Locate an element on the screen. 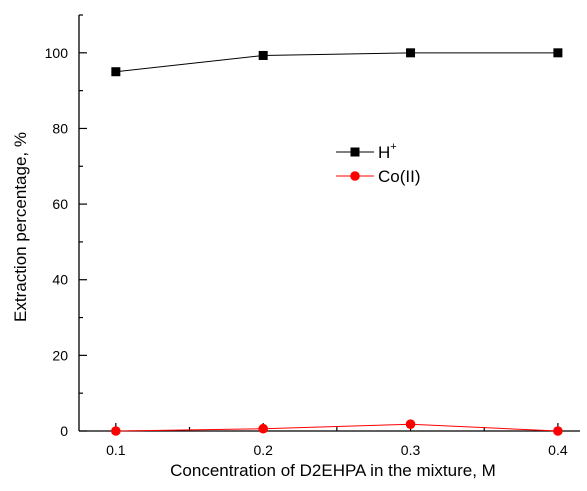 This screenshot has height=491, width=587. legend-label: H+ is located at coordinates (387, 151).